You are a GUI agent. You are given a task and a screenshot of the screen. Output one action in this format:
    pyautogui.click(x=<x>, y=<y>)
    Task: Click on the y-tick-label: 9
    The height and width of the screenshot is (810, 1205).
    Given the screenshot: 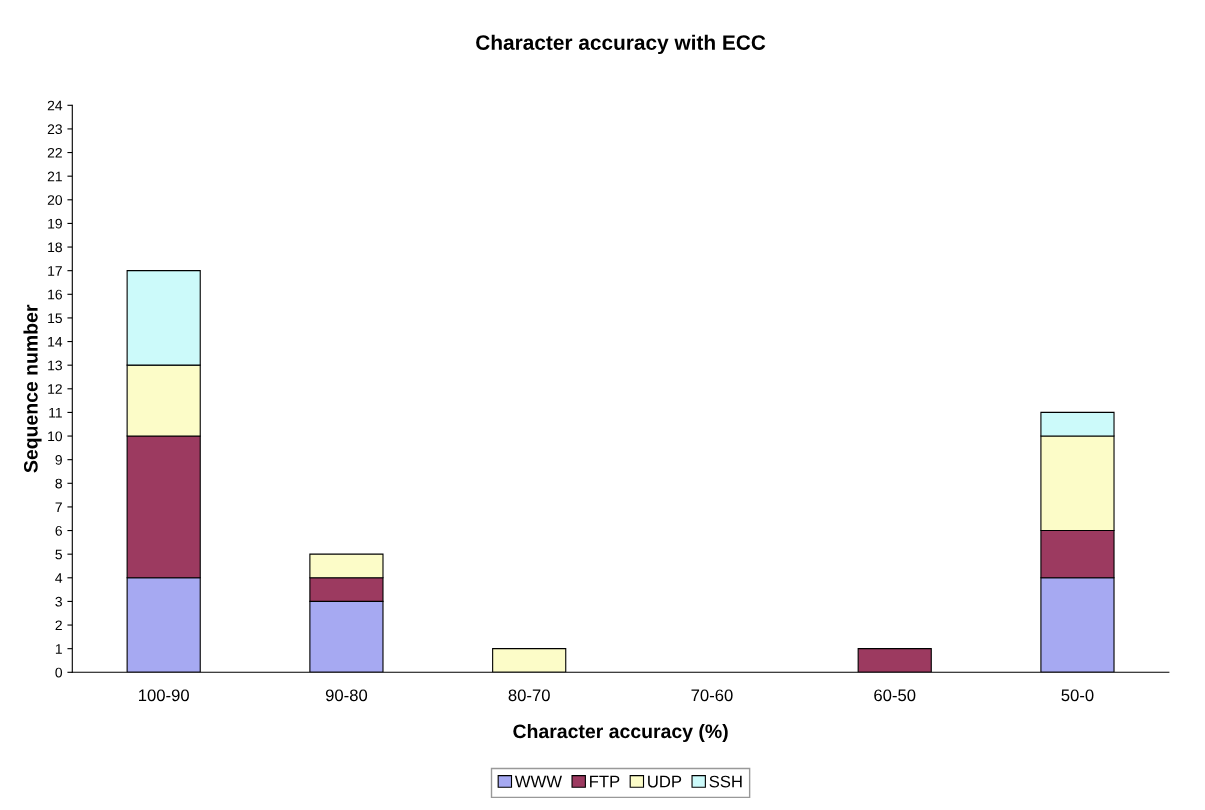 What is the action you would take?
    pyautogui.click(x=58, y=460)
    